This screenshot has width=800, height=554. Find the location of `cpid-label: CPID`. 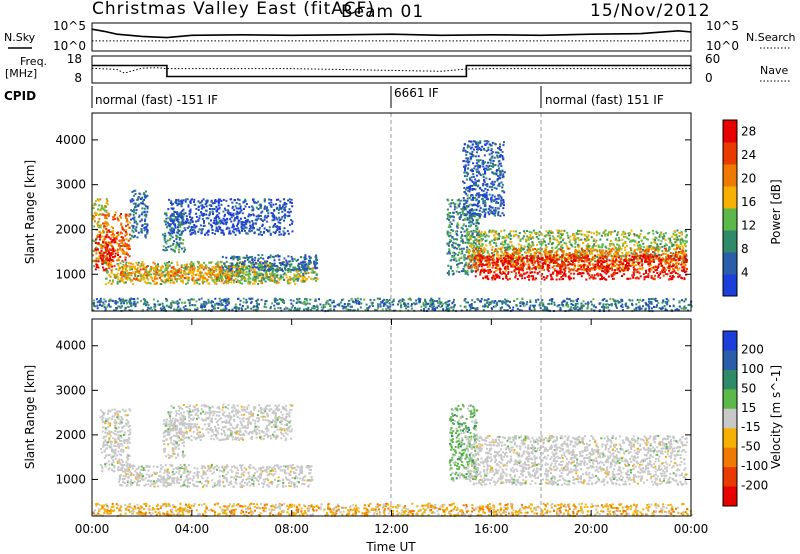

cpid-label: CPID is located at coordinates (20, 96).